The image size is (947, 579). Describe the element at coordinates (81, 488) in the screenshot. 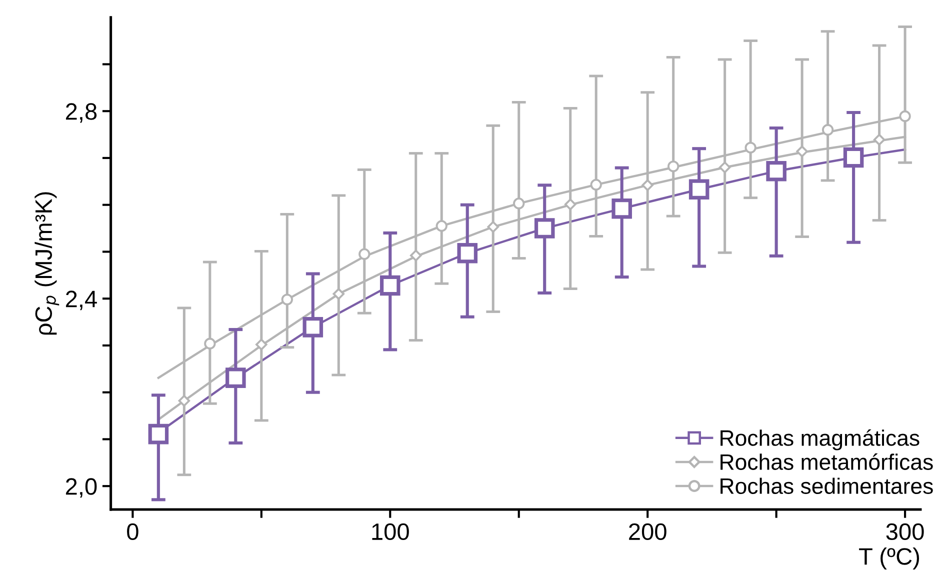

I see `y-tick-label: 2,0` at that location.